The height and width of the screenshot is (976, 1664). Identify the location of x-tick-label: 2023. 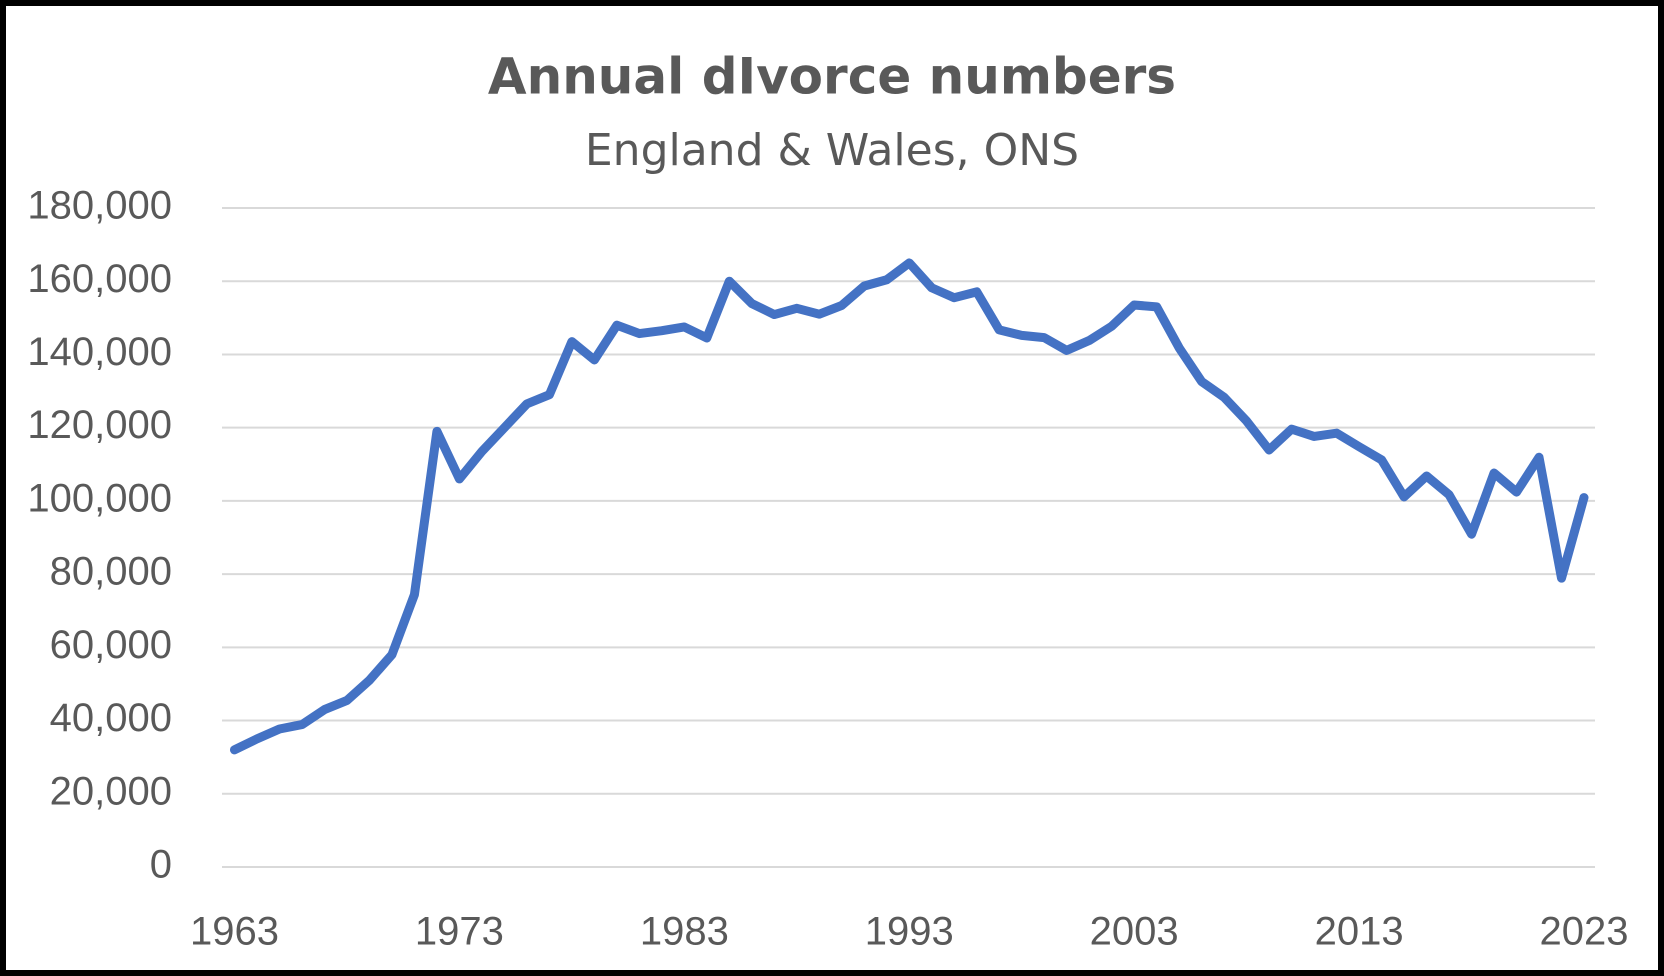
(1584, 932).